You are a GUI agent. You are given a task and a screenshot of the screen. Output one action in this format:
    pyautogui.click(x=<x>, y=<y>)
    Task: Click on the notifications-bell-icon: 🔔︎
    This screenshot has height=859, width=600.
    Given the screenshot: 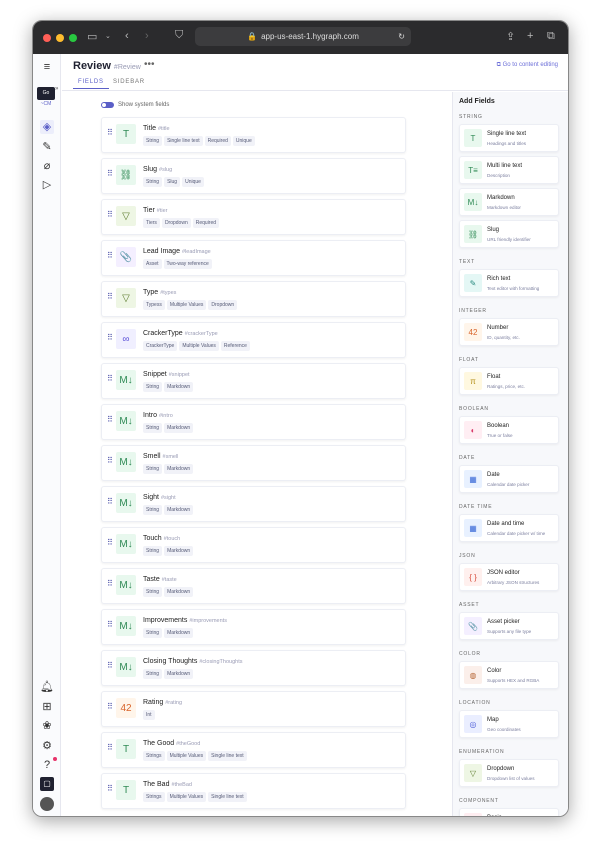 What is the action you would take?
    pyautogui.click(x=47, y=687)
    